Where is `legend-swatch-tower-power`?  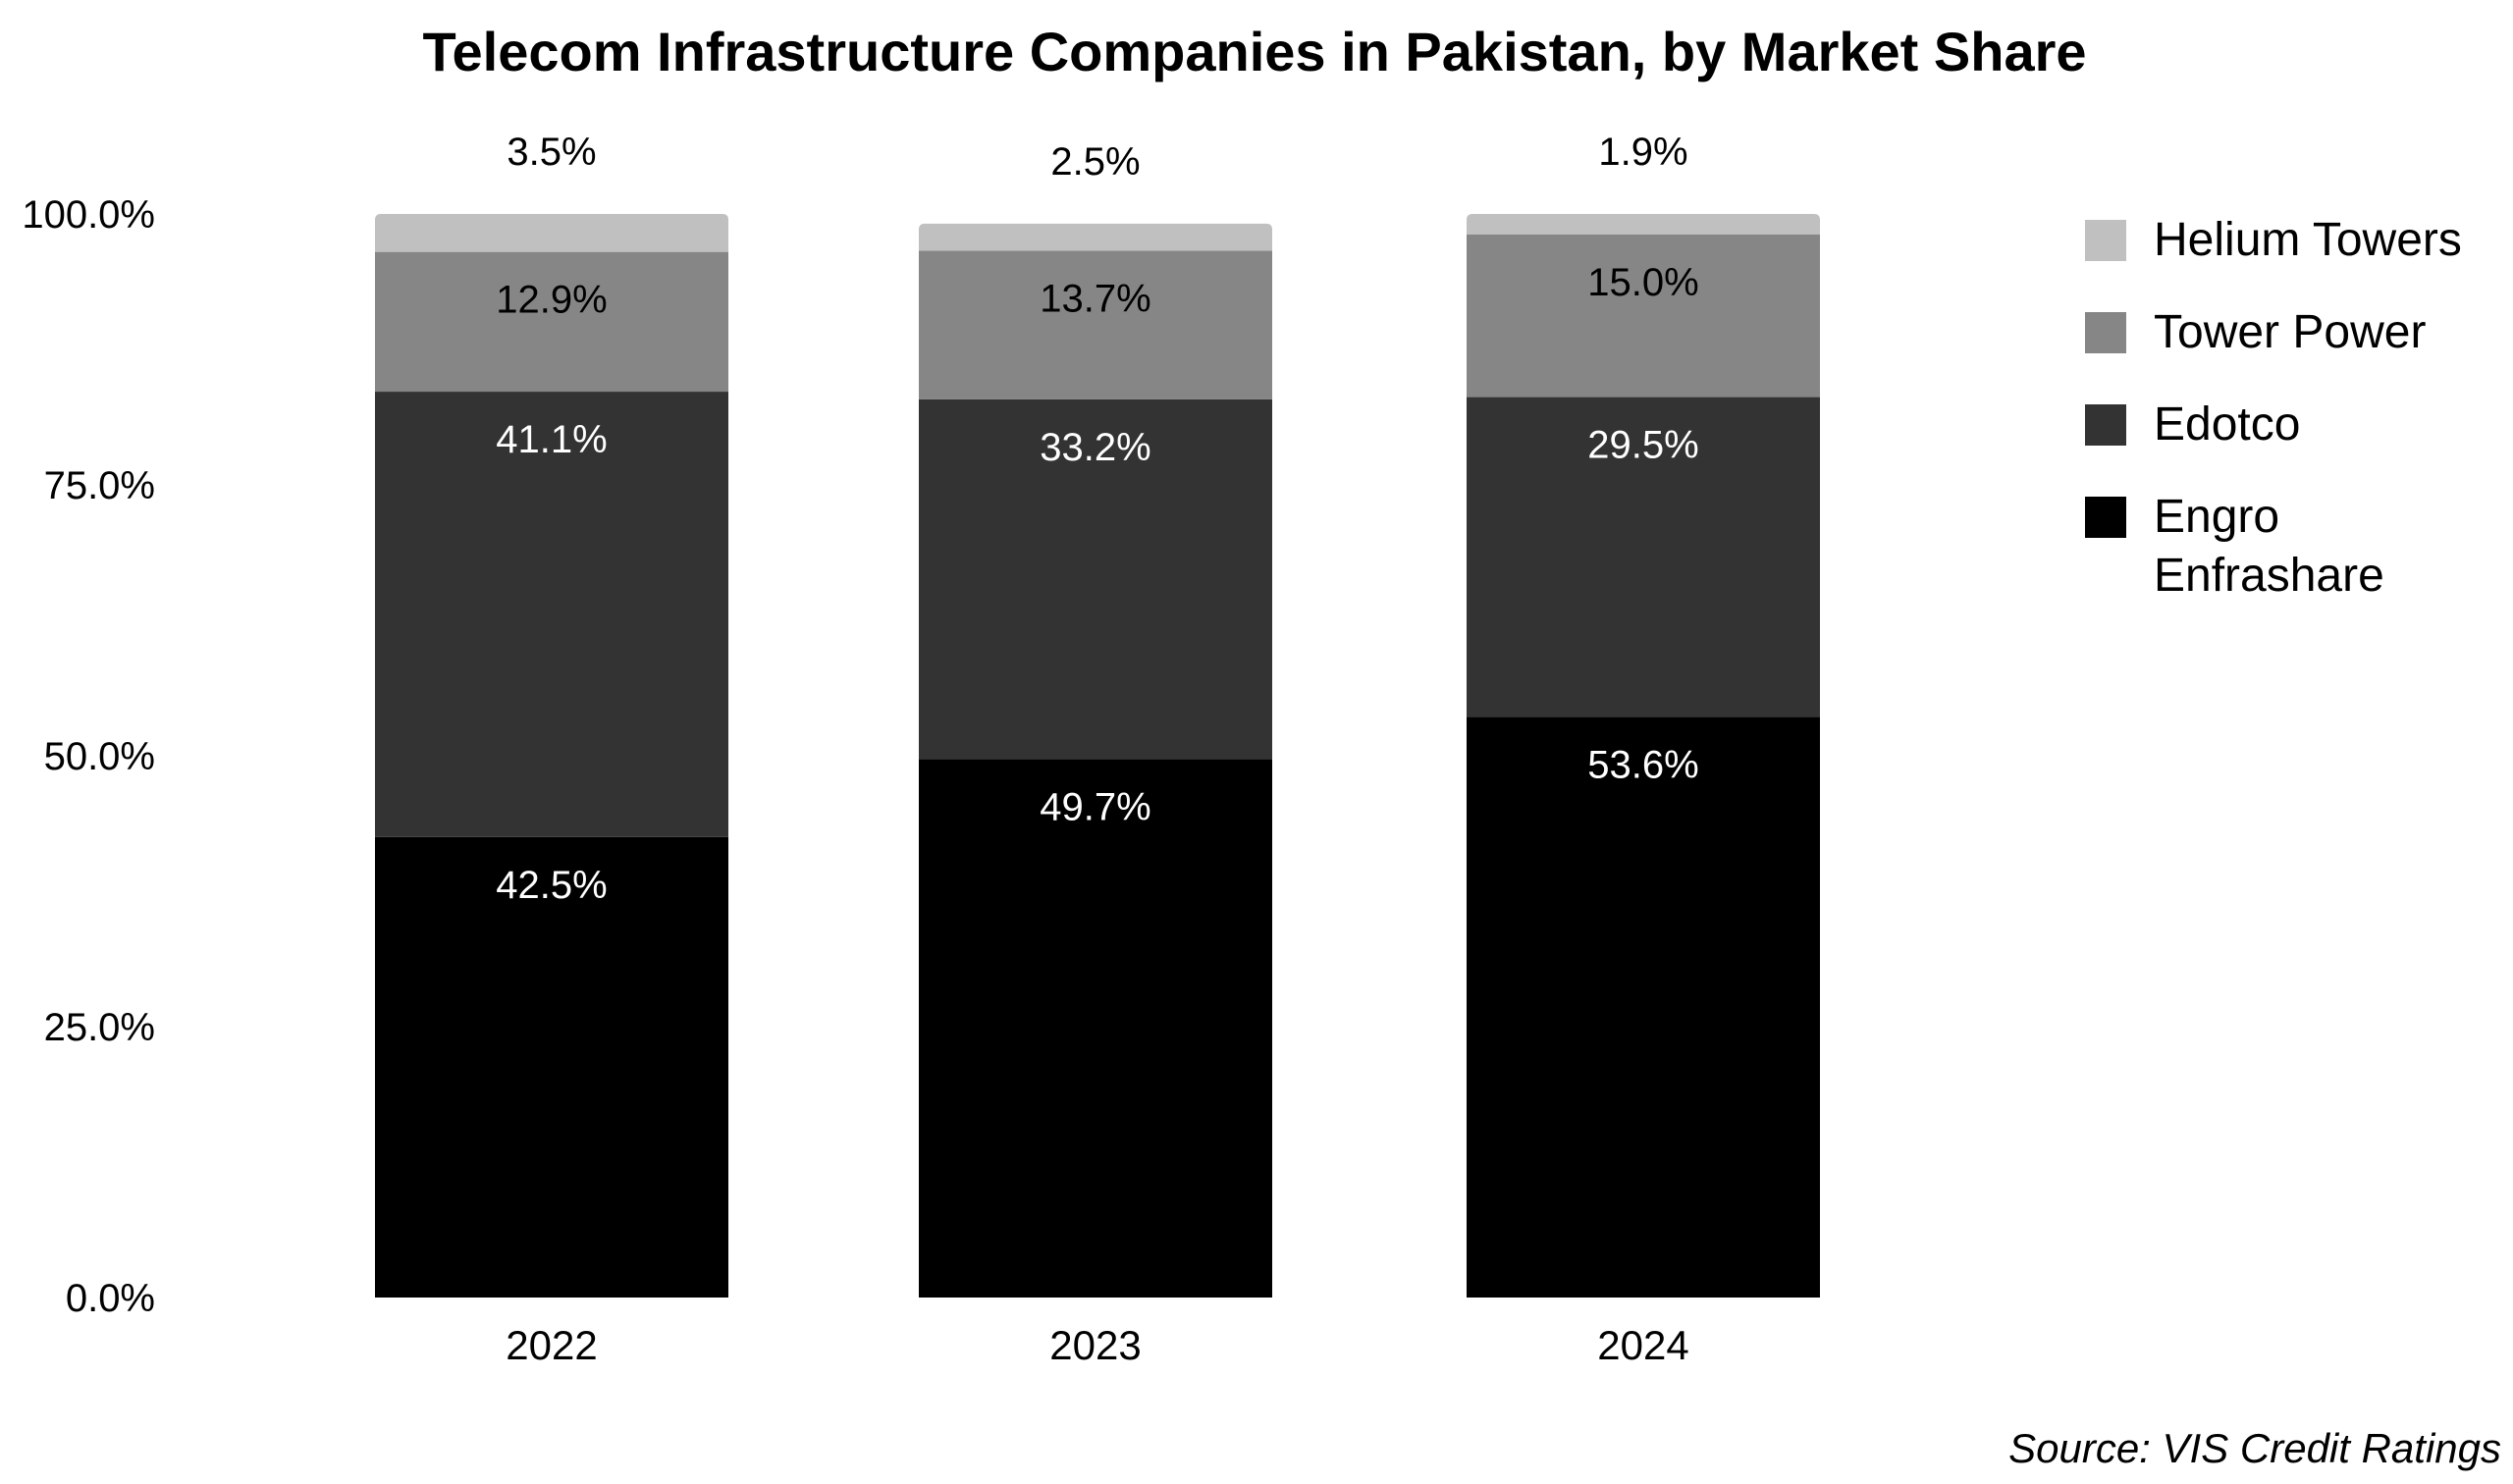 legend-swatch-tower-power is located at coordinates (2106, 332).